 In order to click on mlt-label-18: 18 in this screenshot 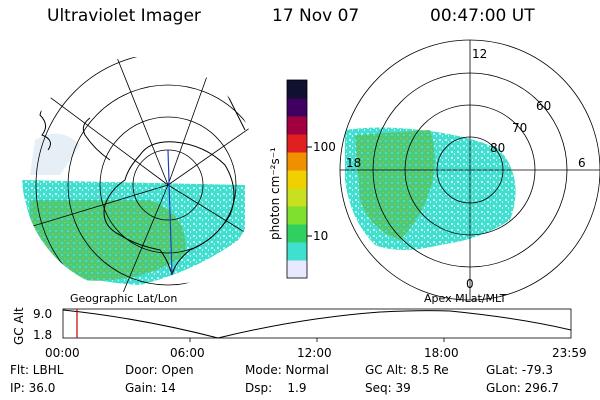, I will do `click(353, 163)`.